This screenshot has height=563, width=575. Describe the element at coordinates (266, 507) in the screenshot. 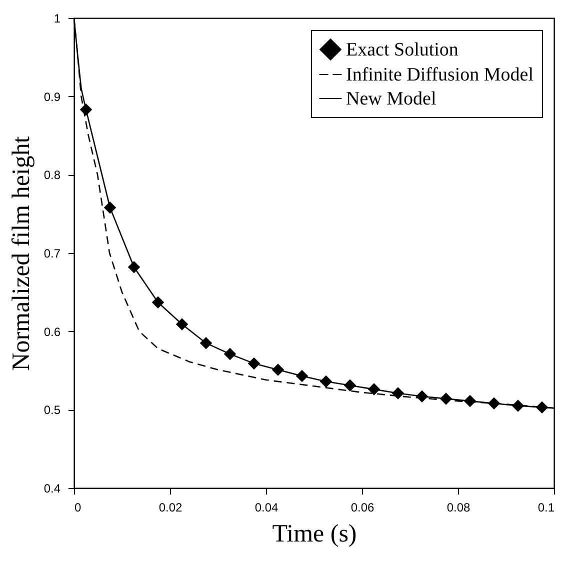

I see `x-tick-label: 0.04` at that location.